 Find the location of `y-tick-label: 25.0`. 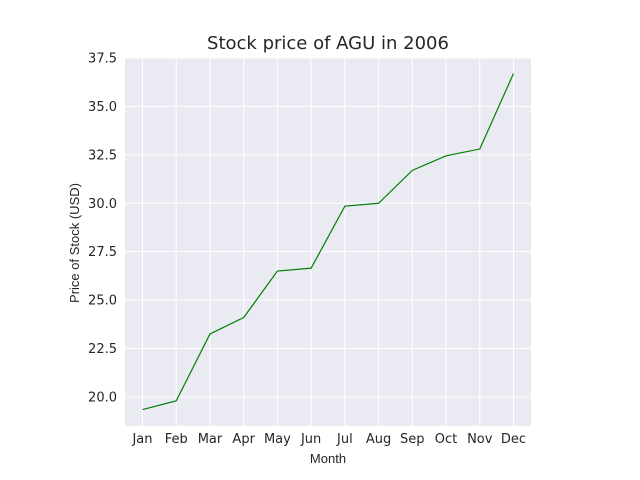

y-tick-label: 25.0 is located at coordinates (102, 301).